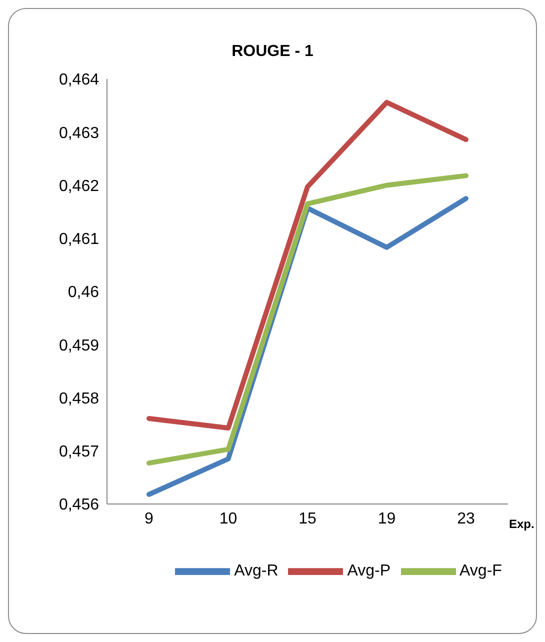 The image size is (545, 642). What do you see at coordinates (149, 519) in the screenshot?
I see `x-tick-label: 9` at bounding box center [149, 519].